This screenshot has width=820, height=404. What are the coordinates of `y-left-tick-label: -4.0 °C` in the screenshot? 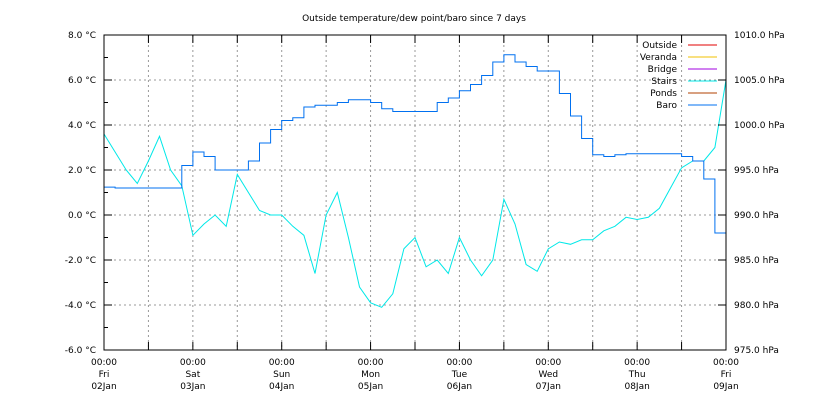 It's located at (80, 306).